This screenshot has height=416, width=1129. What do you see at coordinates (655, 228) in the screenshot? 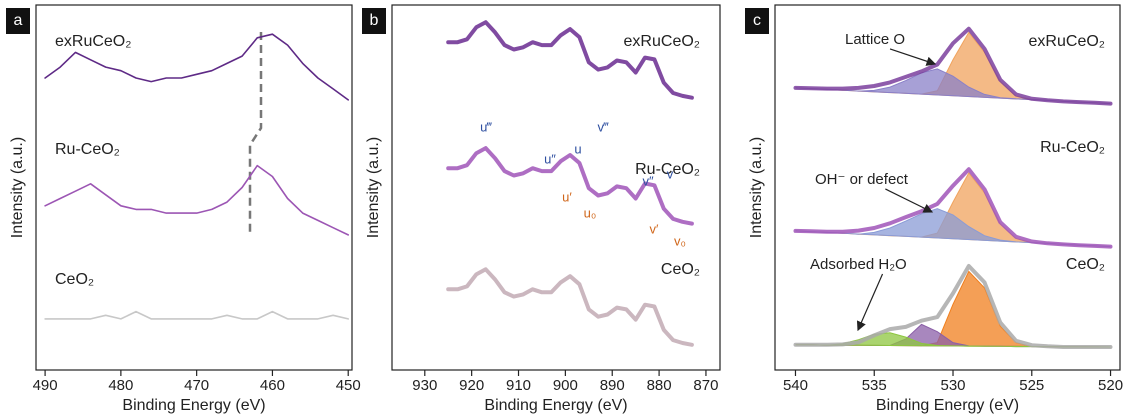
I see `peak-label: v′` at bounding box center [655, 228].